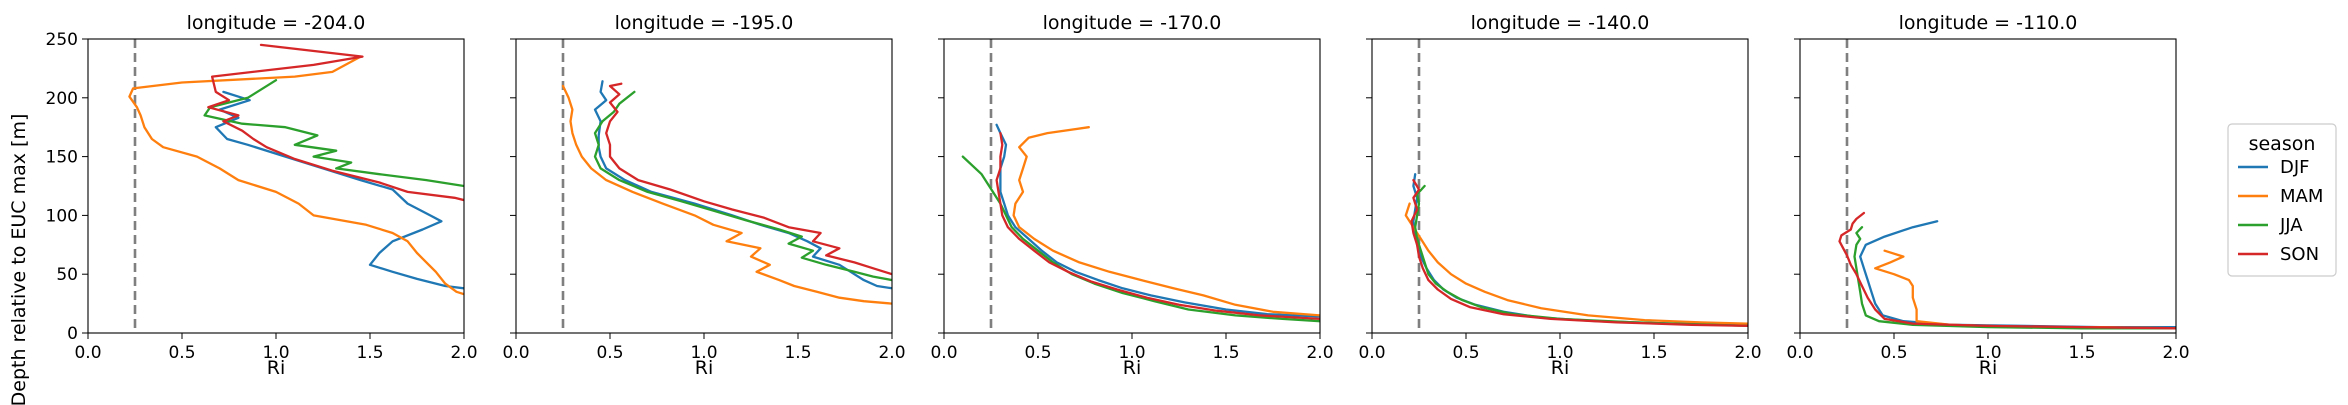  I want to click on legend-entries: DJF MAM JJA SON, so click(2280, 211).